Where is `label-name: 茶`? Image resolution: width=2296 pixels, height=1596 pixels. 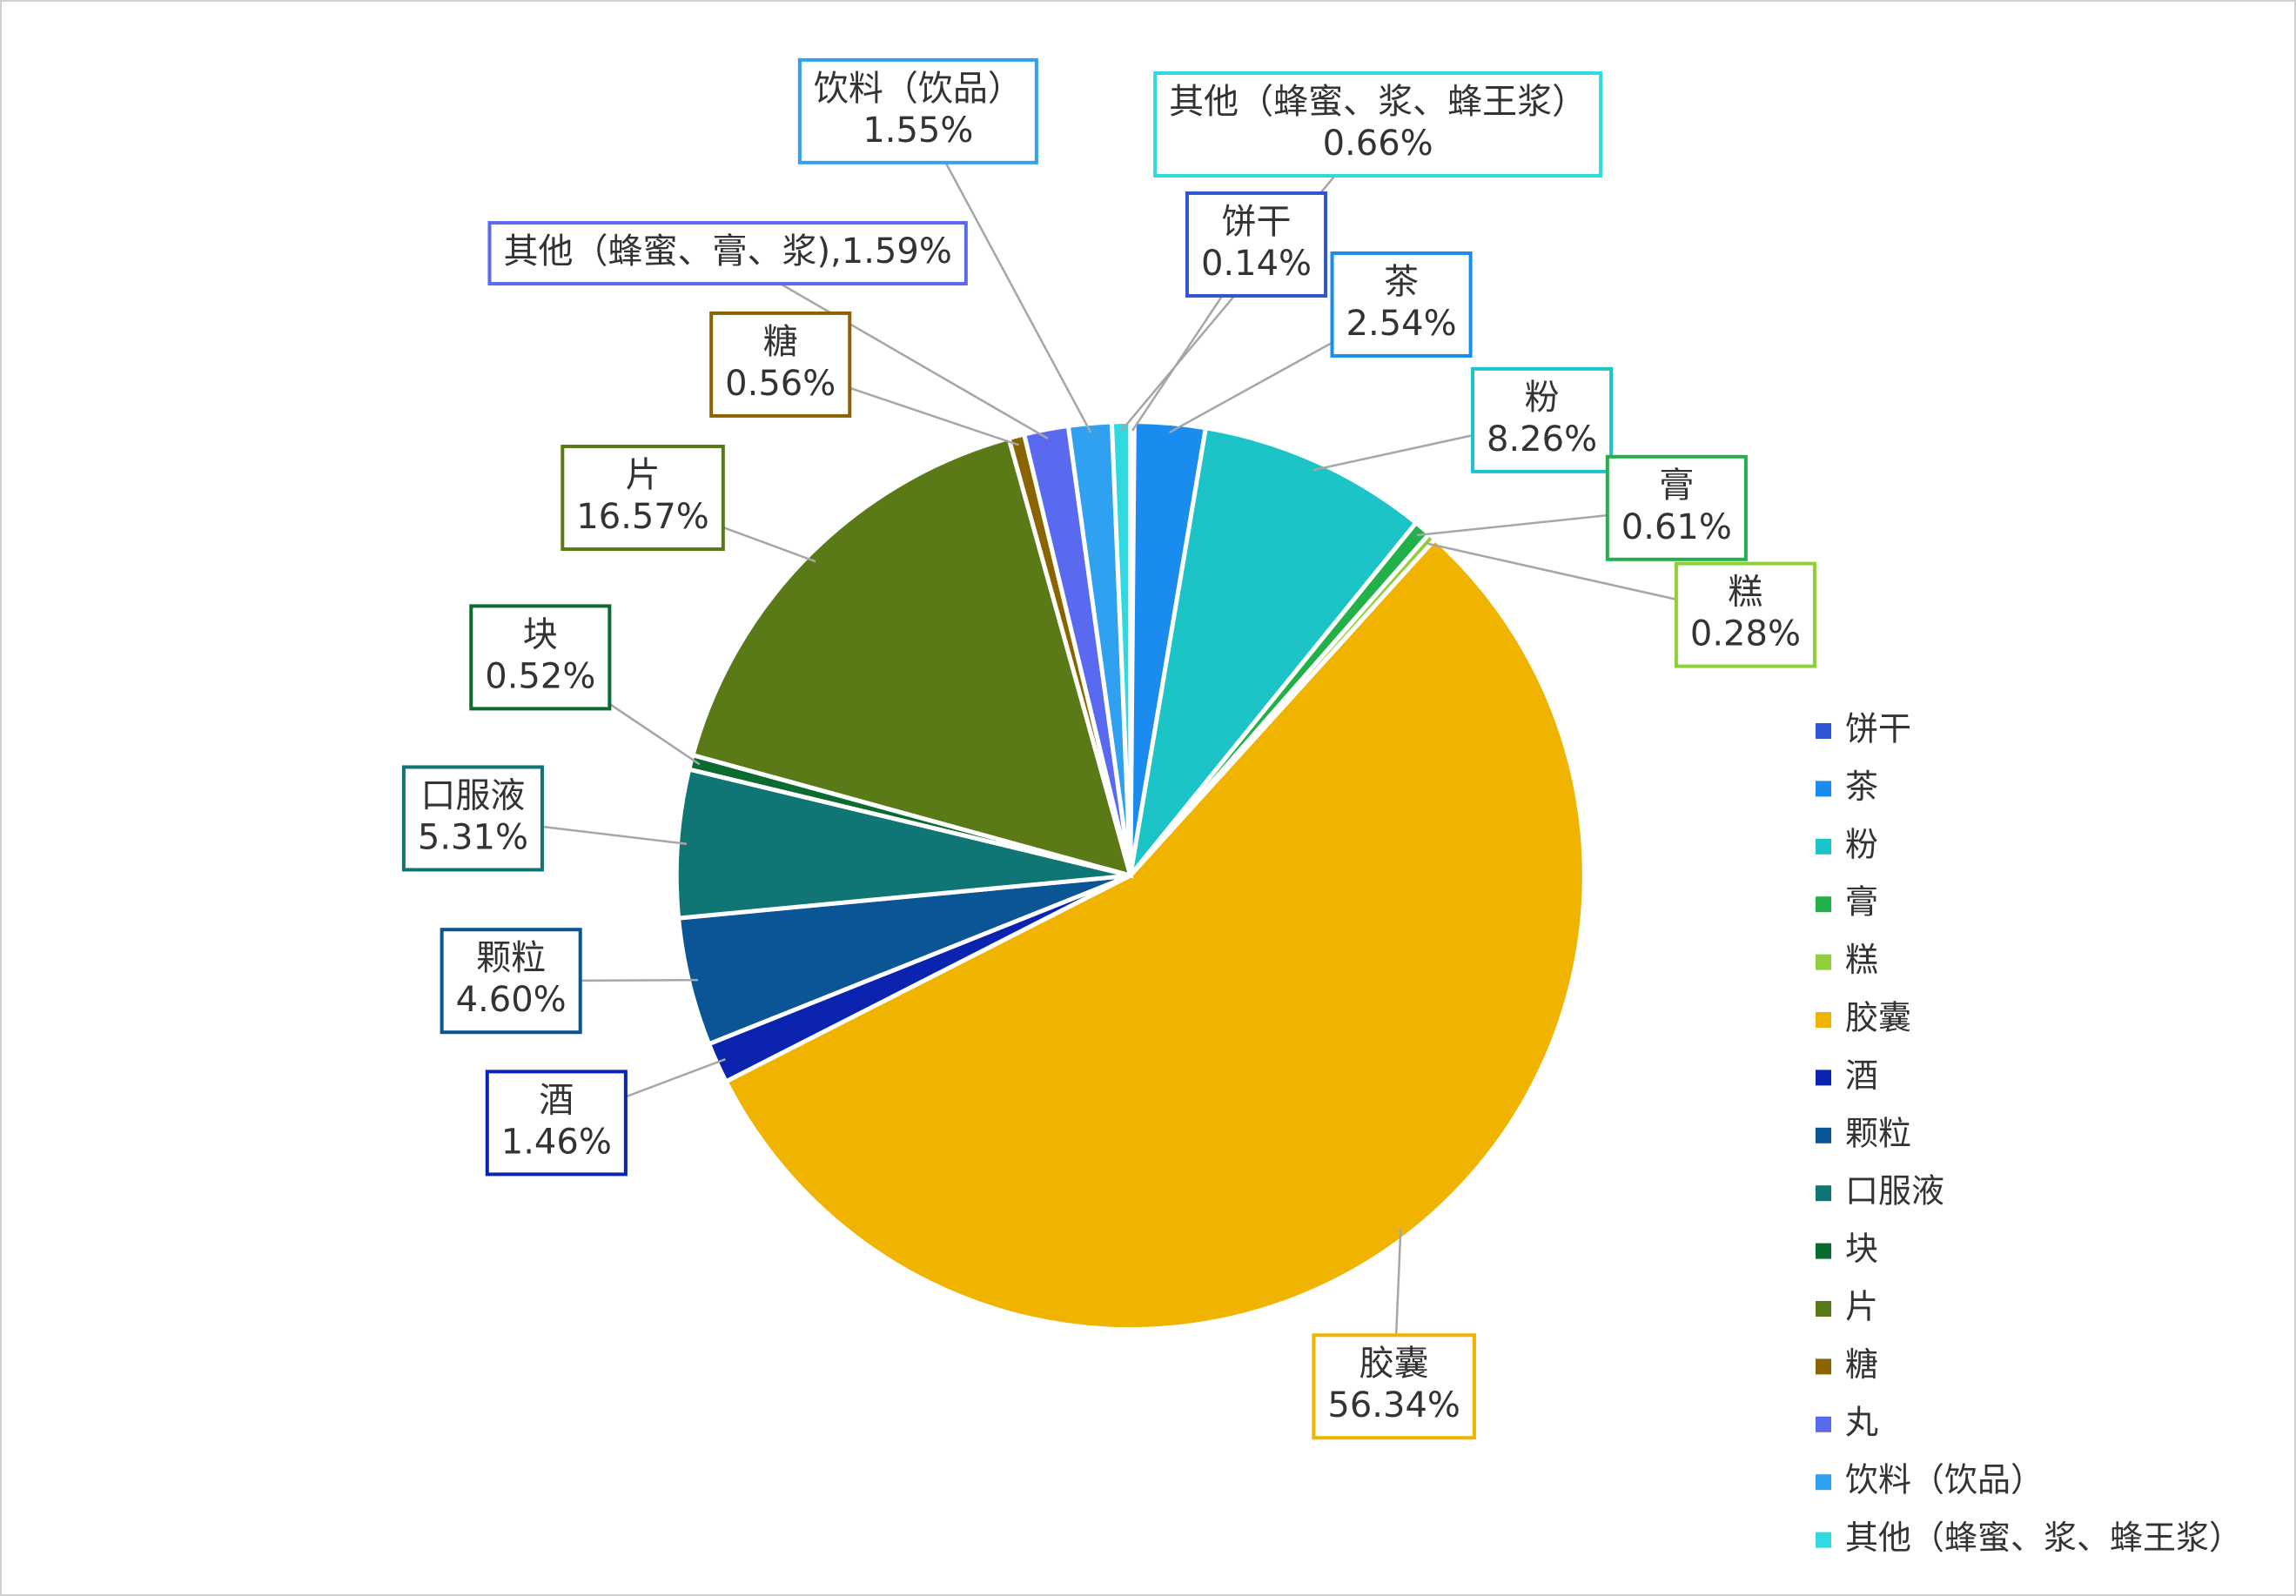 label-name: 茶 is located at coordinates (1401, 282).